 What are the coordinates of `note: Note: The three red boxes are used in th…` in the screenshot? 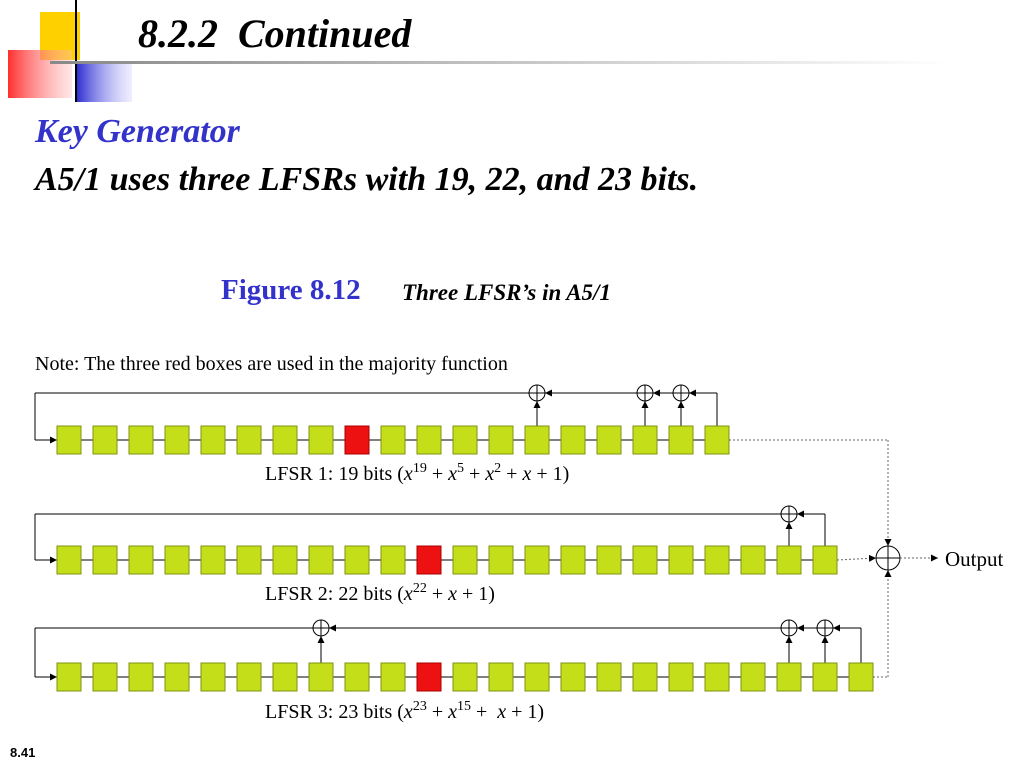 It's located at (271, 364).